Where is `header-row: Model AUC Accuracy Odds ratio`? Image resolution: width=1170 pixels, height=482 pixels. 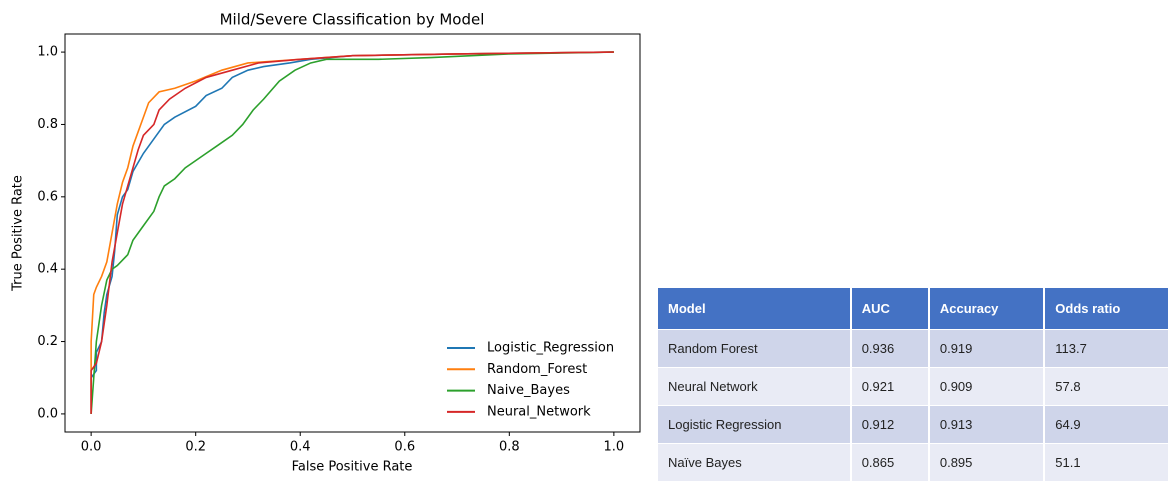 header-row: Model AUC Accuracy Odds ratio is located at coordinates (914, 309).